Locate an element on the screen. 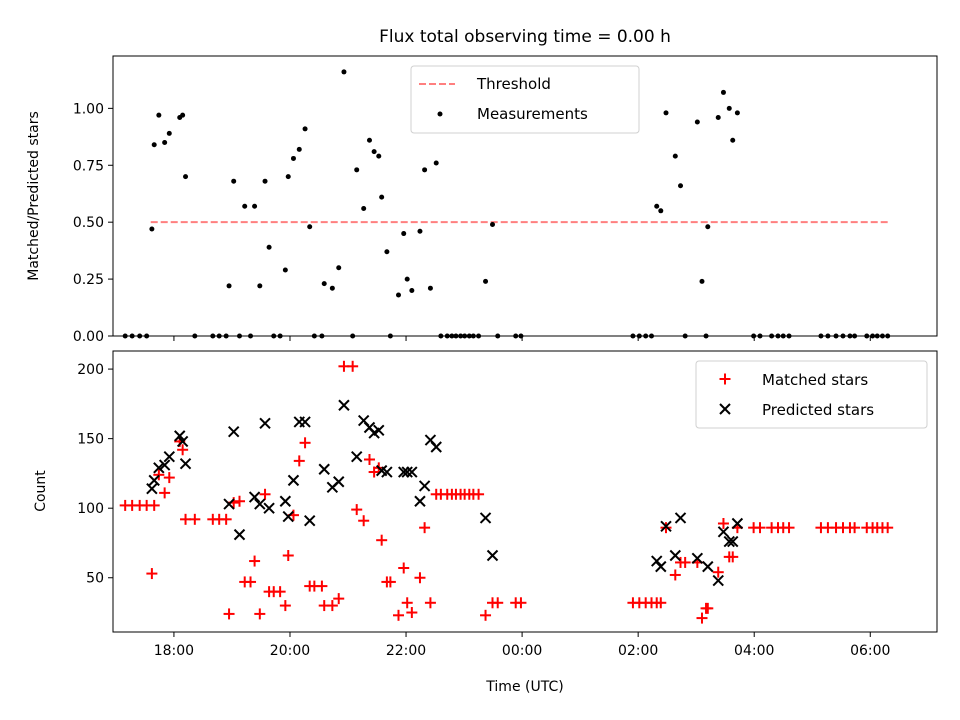  top-legend-box is located at coordinates (525, 99).